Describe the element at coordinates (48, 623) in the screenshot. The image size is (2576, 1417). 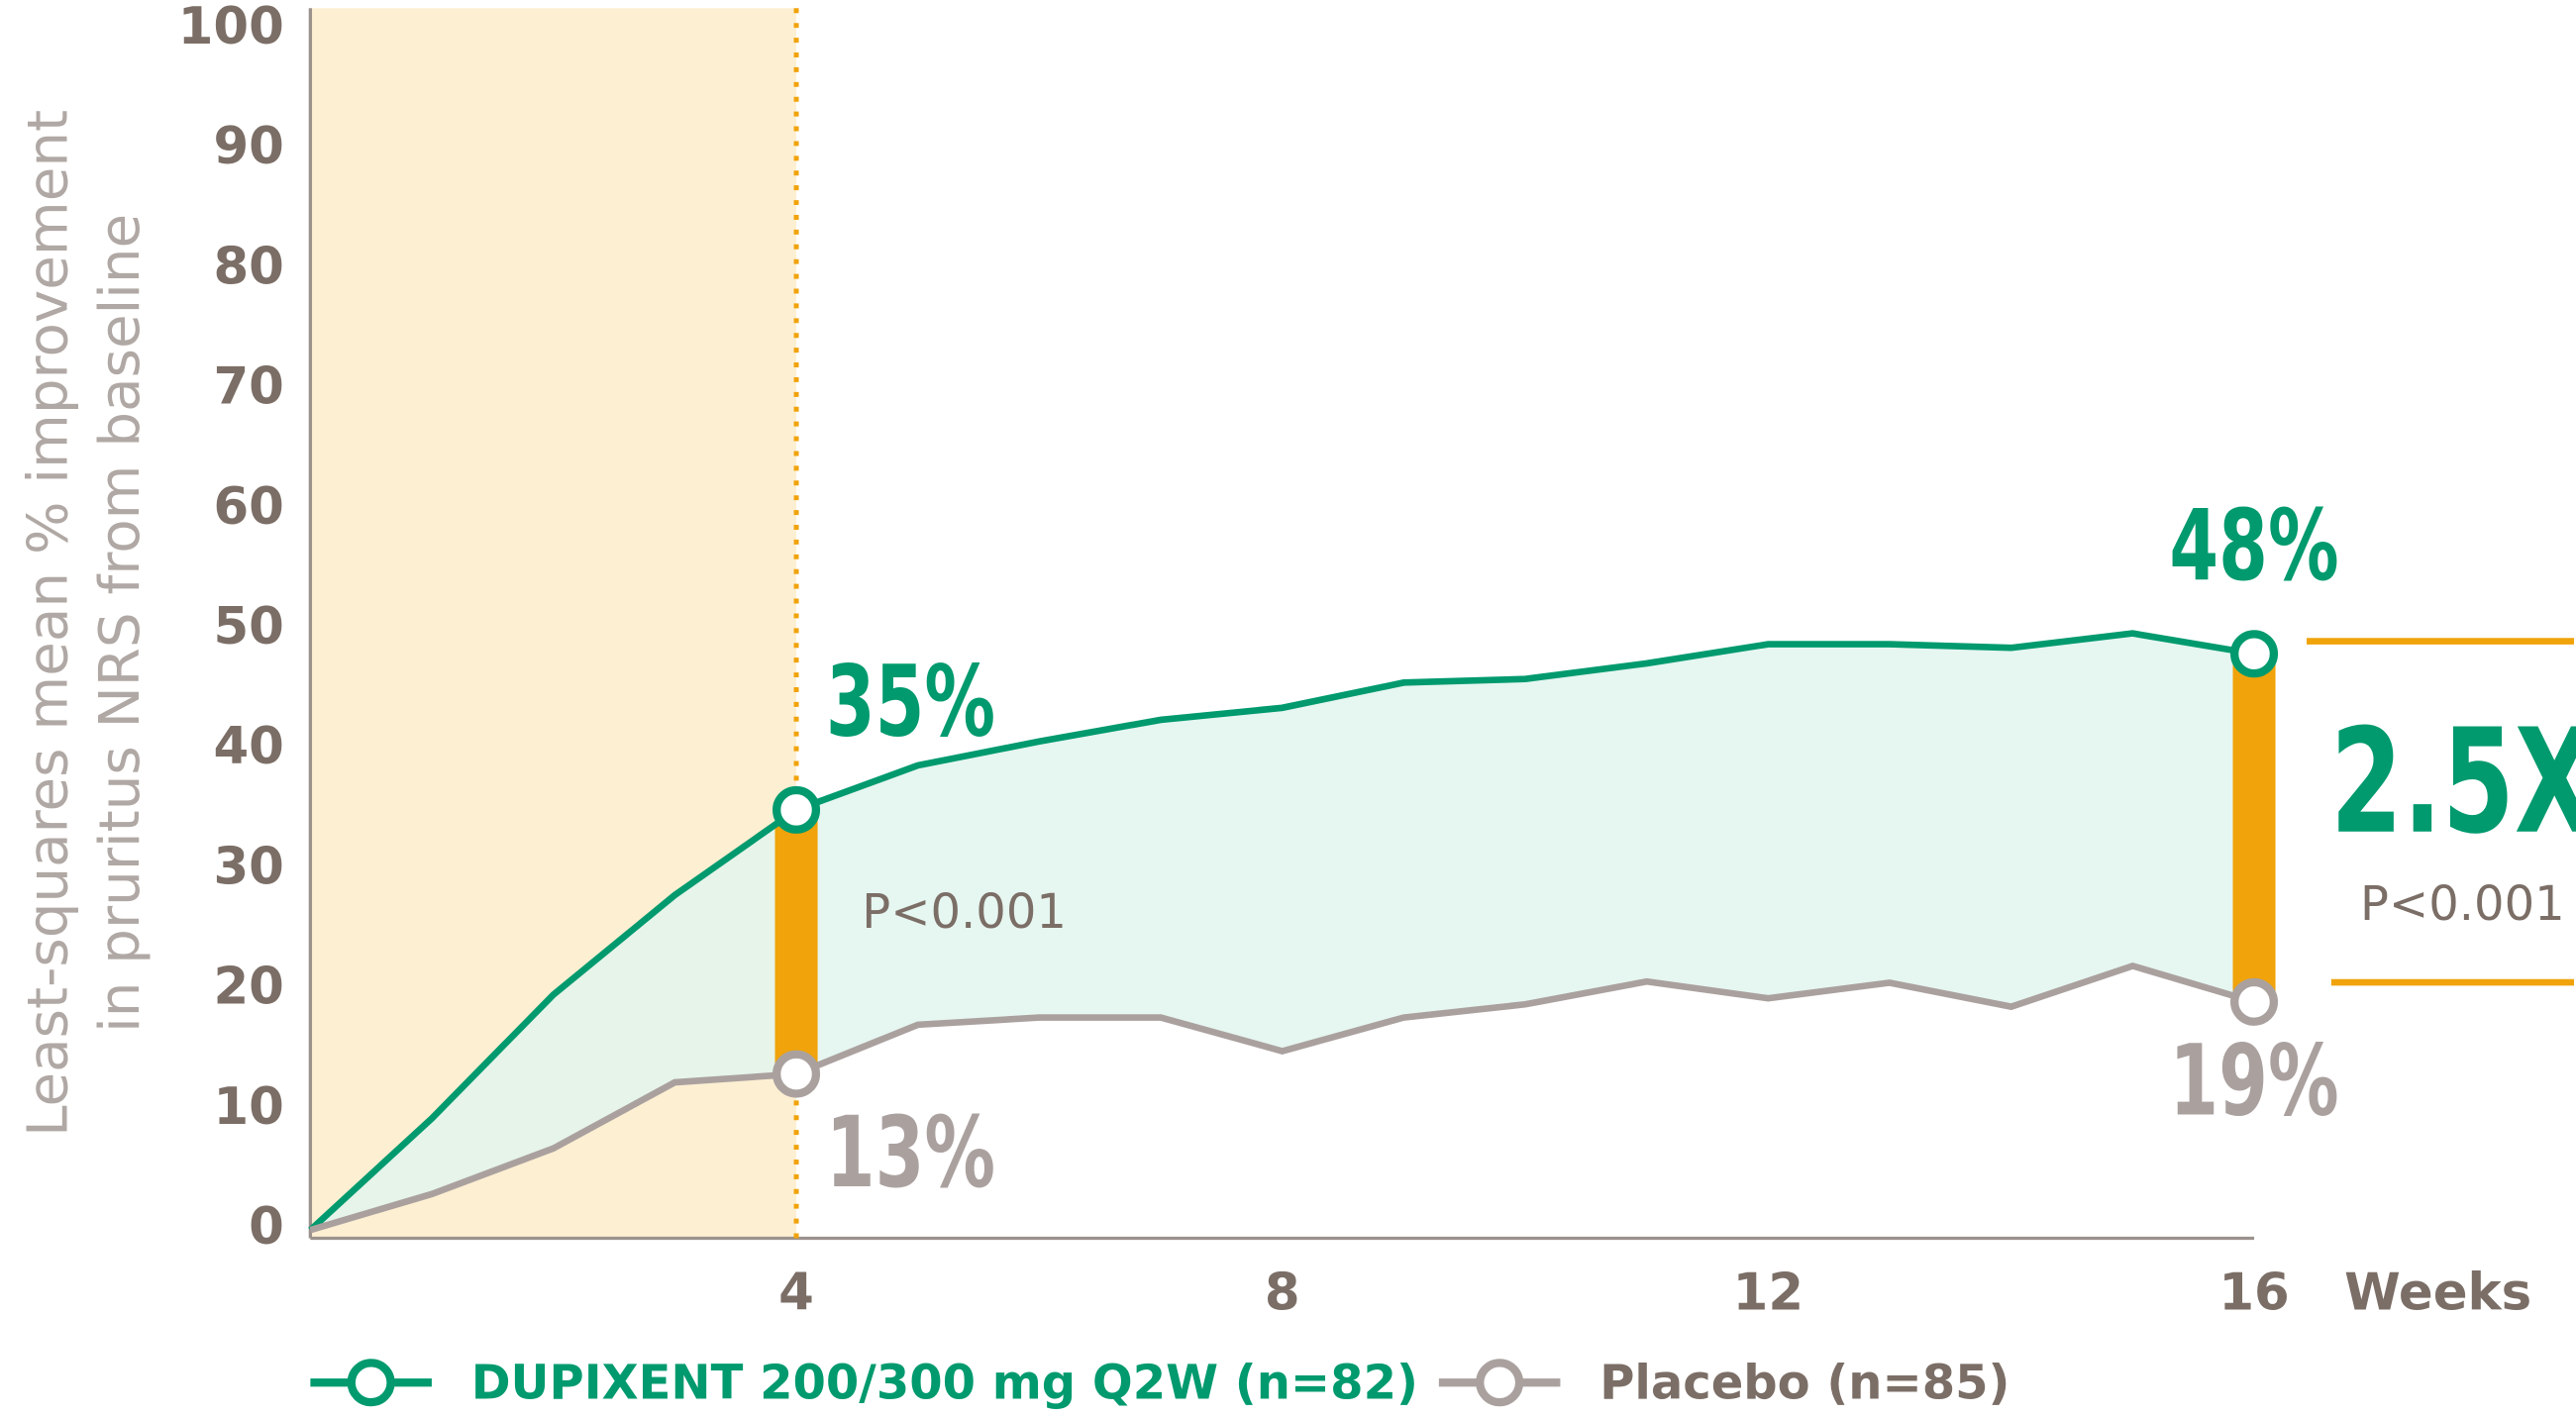
I see `y-axis-label-line: Least-squares mean % improvement` at that location.